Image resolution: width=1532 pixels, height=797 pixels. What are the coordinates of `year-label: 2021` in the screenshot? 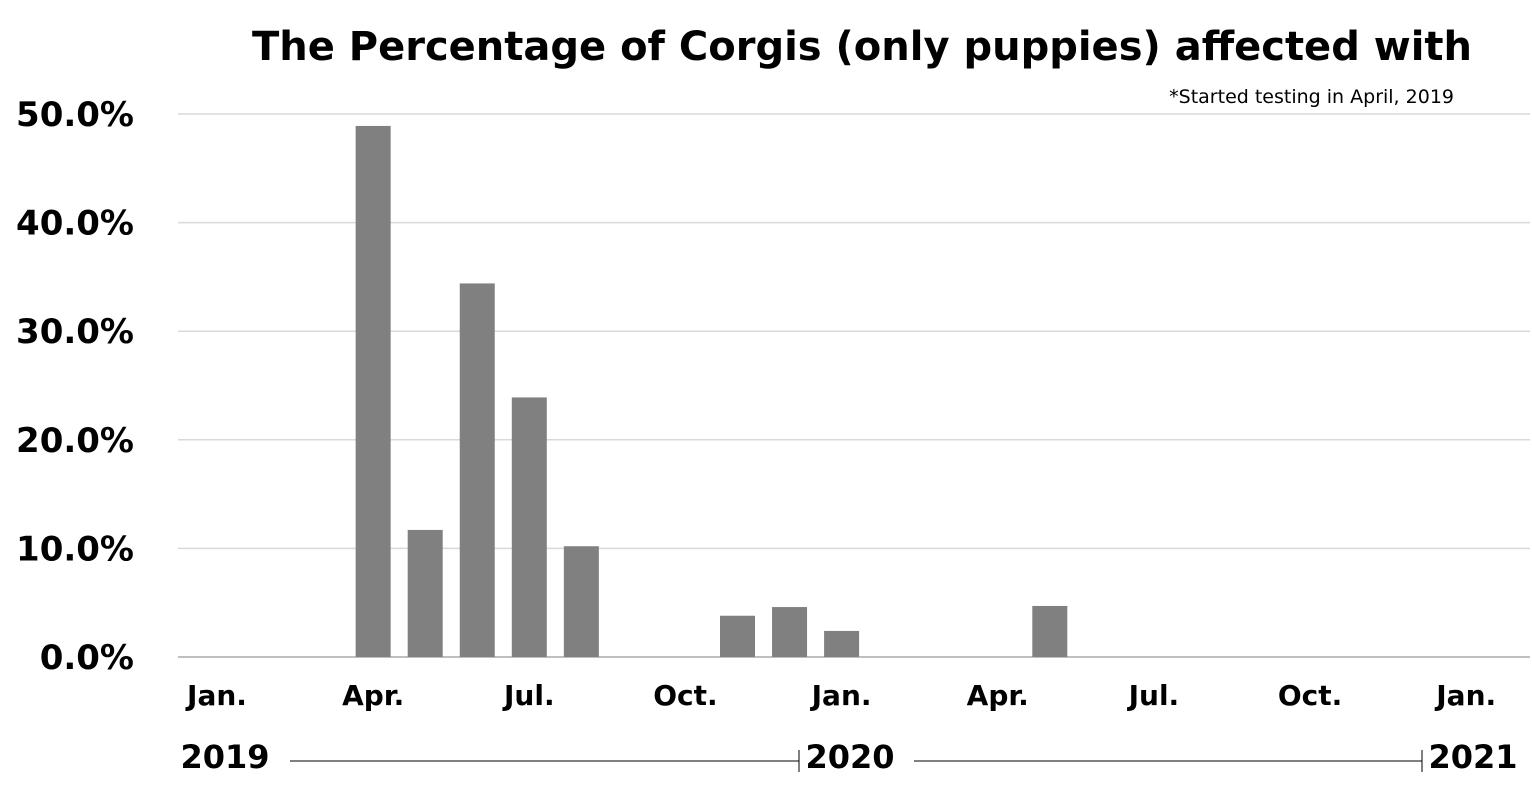 It's located at (1472, 757).